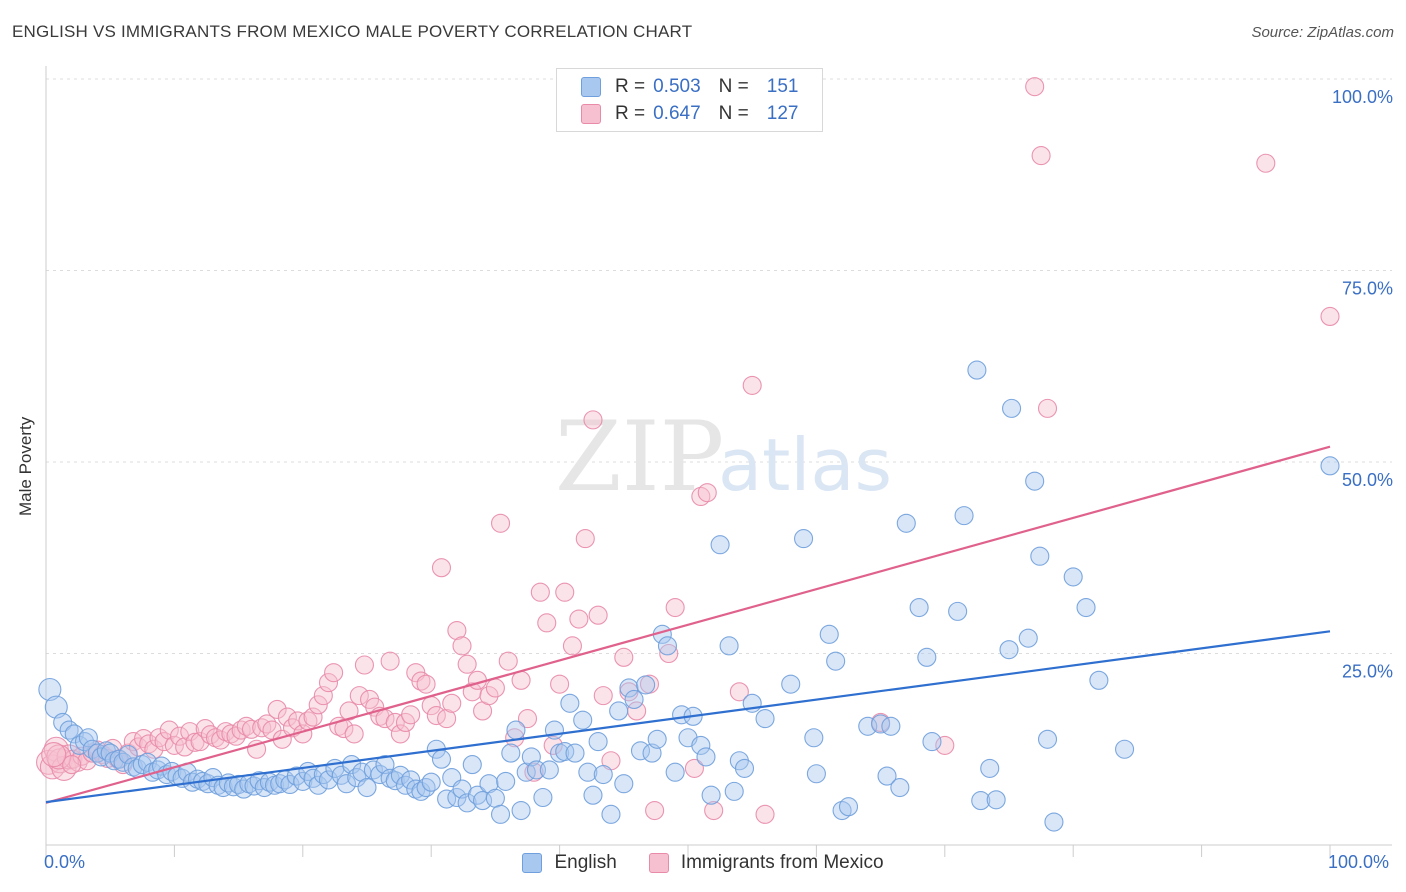 This screenshot has width=1406, height=892. I want to click on series-legend: English Immigrants from Mexico, so click(703, 863).